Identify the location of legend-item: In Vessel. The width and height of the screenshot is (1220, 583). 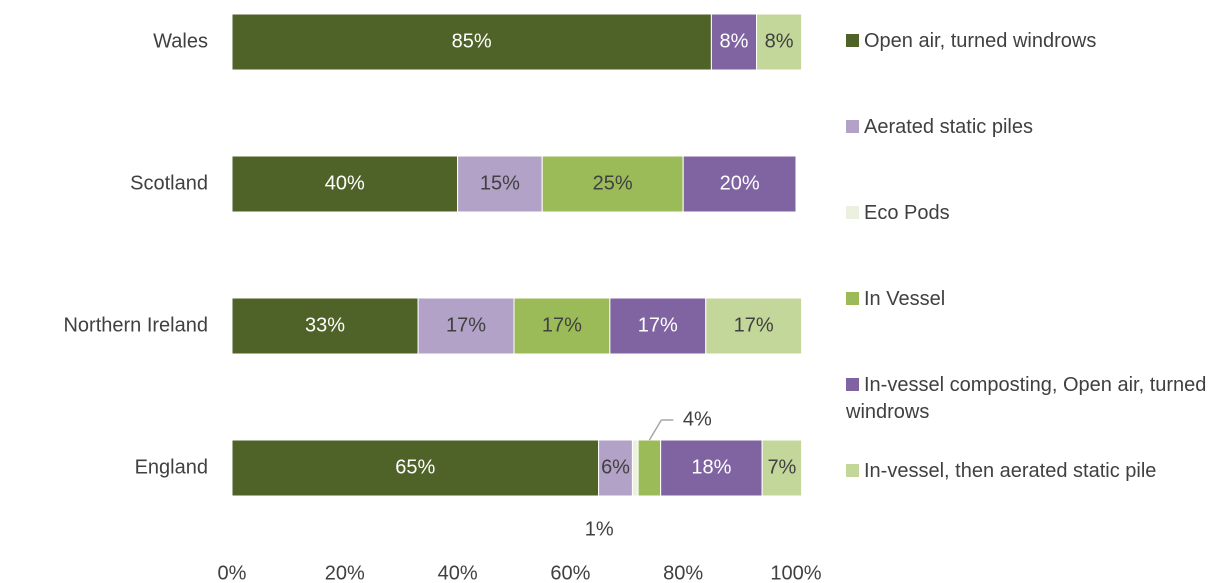
(1031, 299).